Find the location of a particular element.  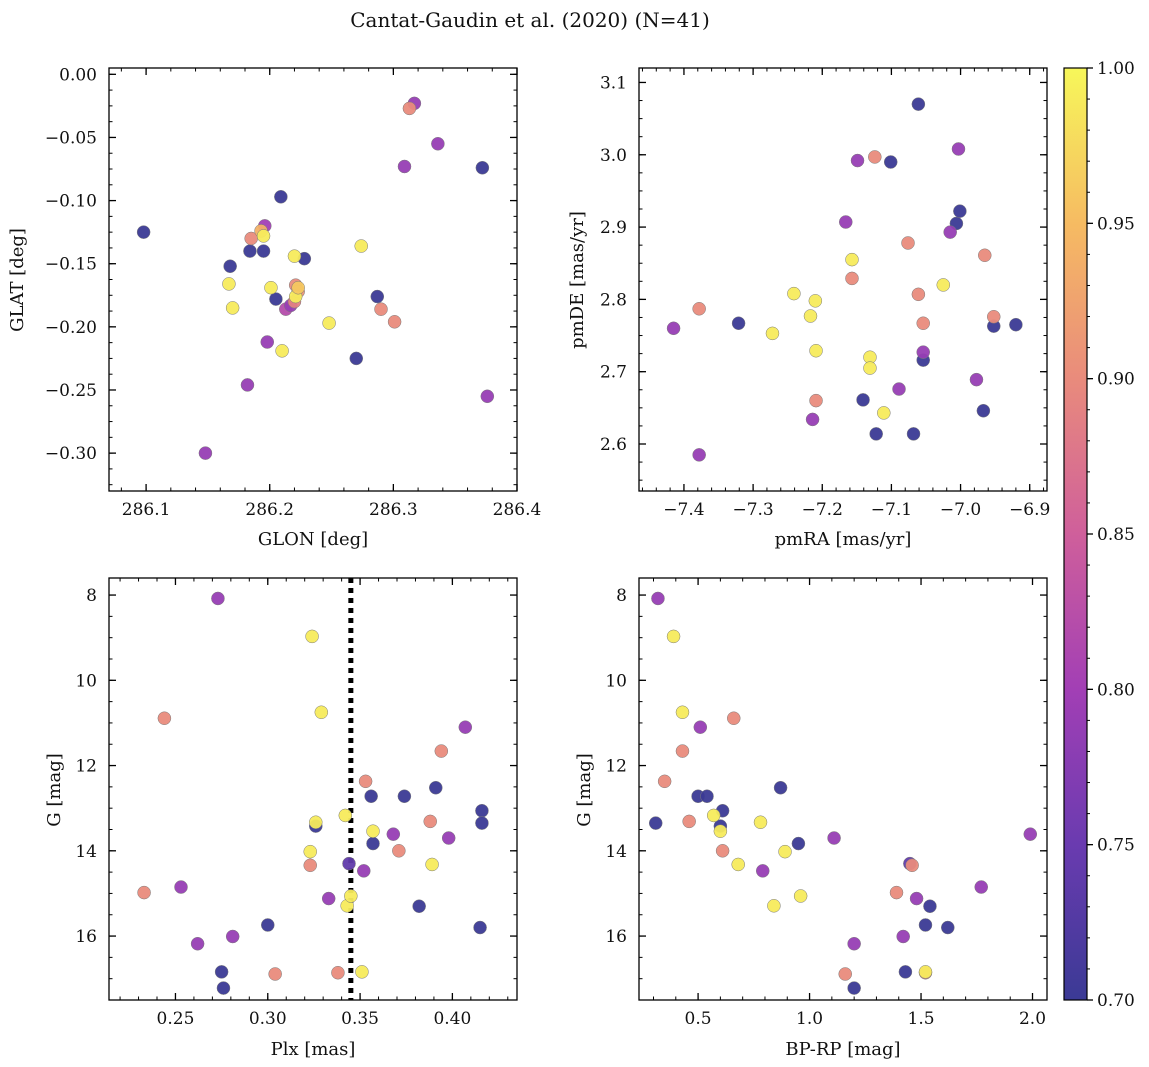

glon-glat-y-tick-label: −0.30 is located at coordinates (71, 454).